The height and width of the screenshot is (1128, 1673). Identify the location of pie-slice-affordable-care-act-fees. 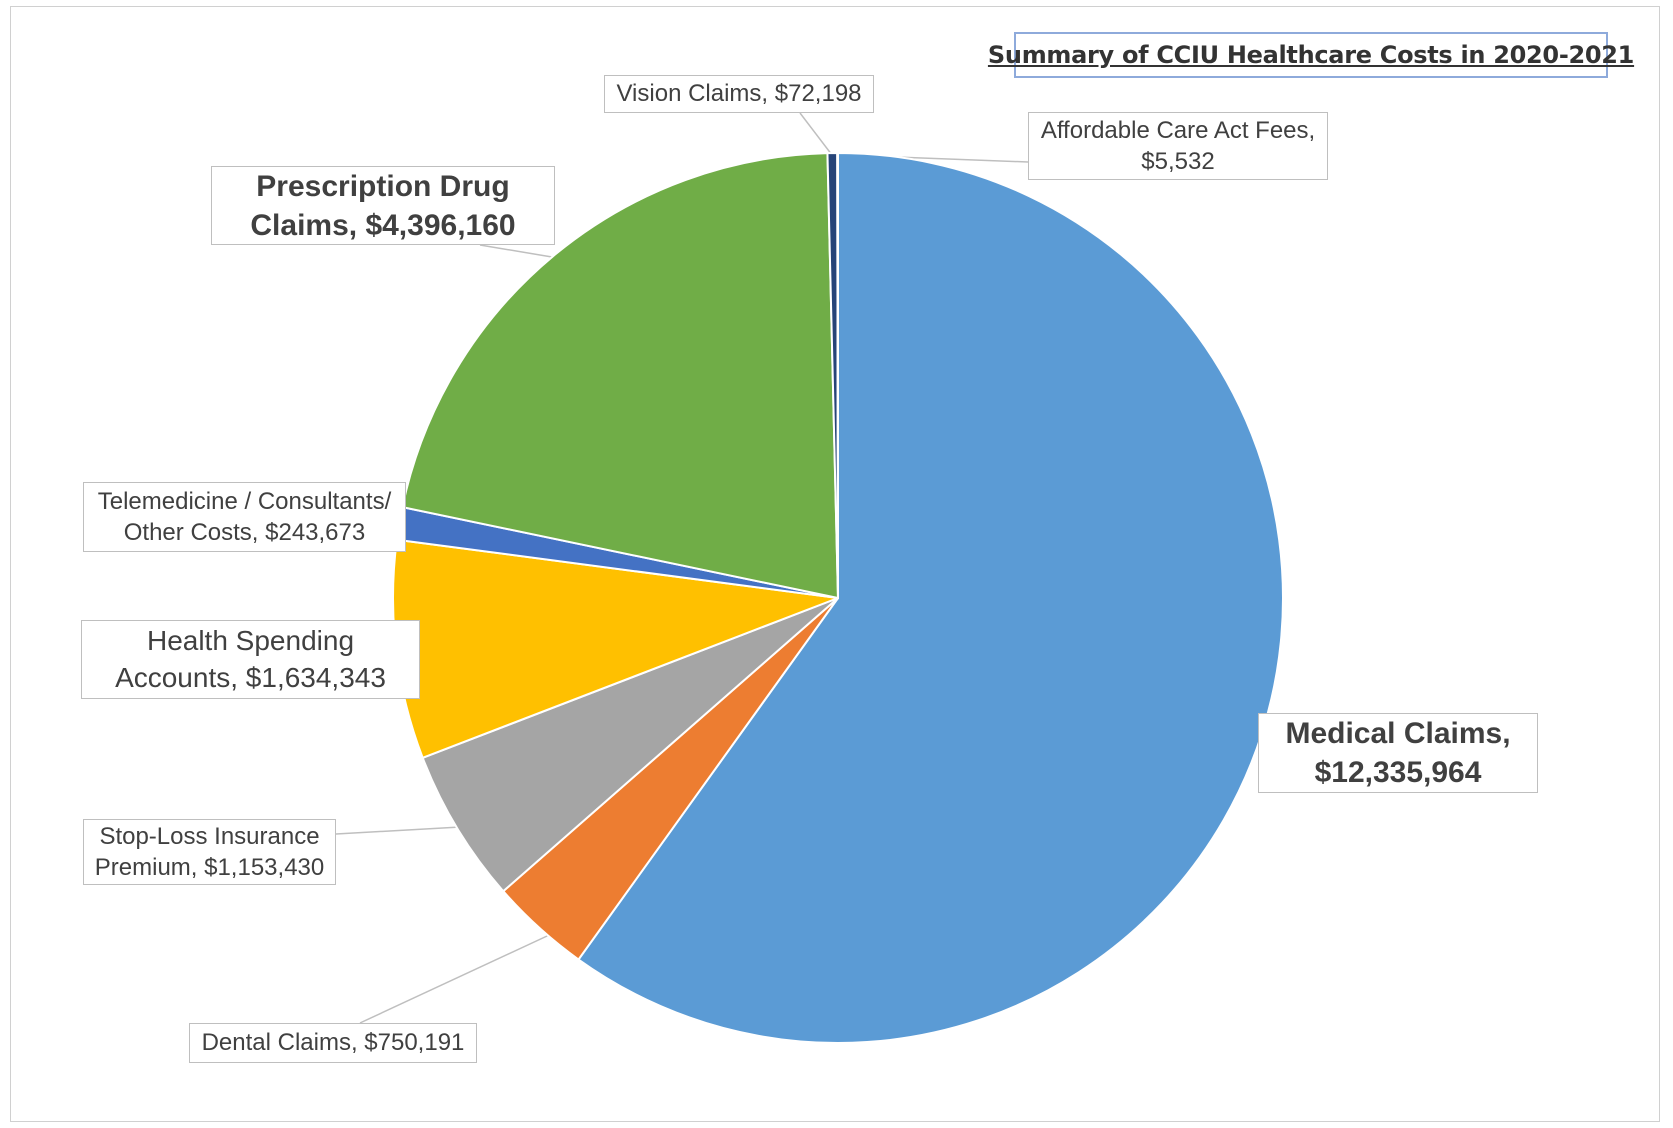
(837, 375).